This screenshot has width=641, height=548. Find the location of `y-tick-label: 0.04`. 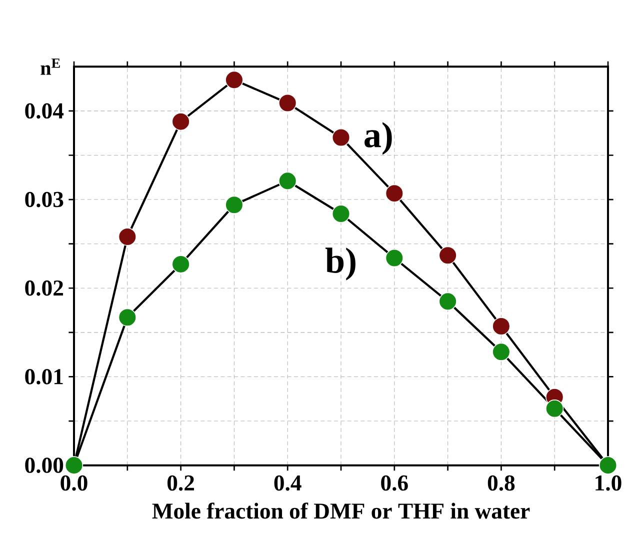

y-tick-label: 0.04 is located at coordinates (44, 111).